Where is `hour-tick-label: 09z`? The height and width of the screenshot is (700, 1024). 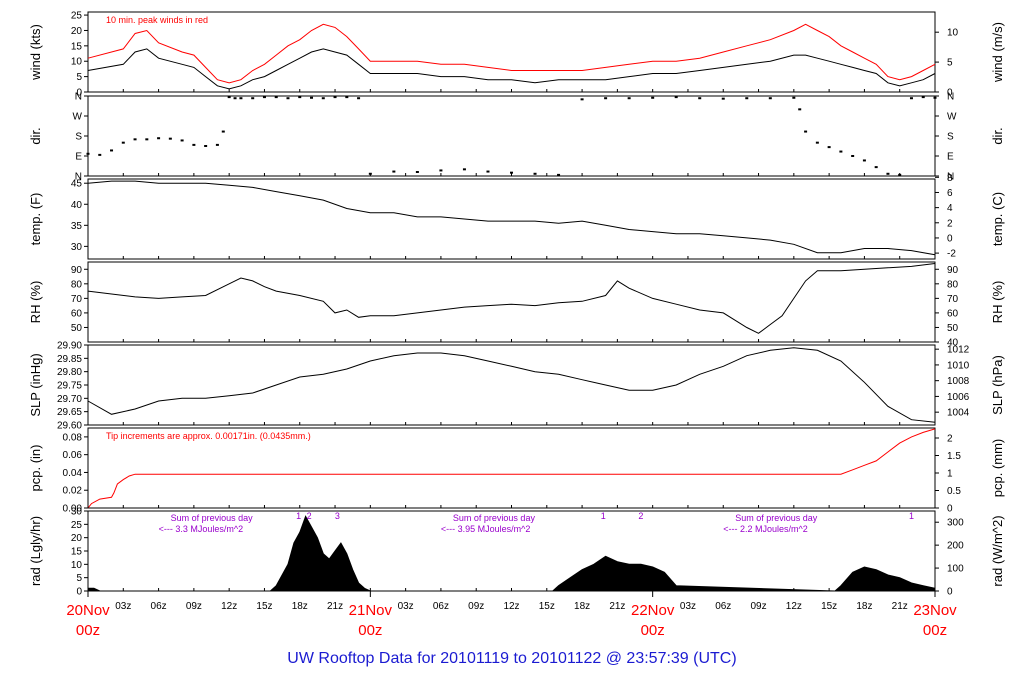 hour-tick-label: 09z is located at coordinates (476, 606).